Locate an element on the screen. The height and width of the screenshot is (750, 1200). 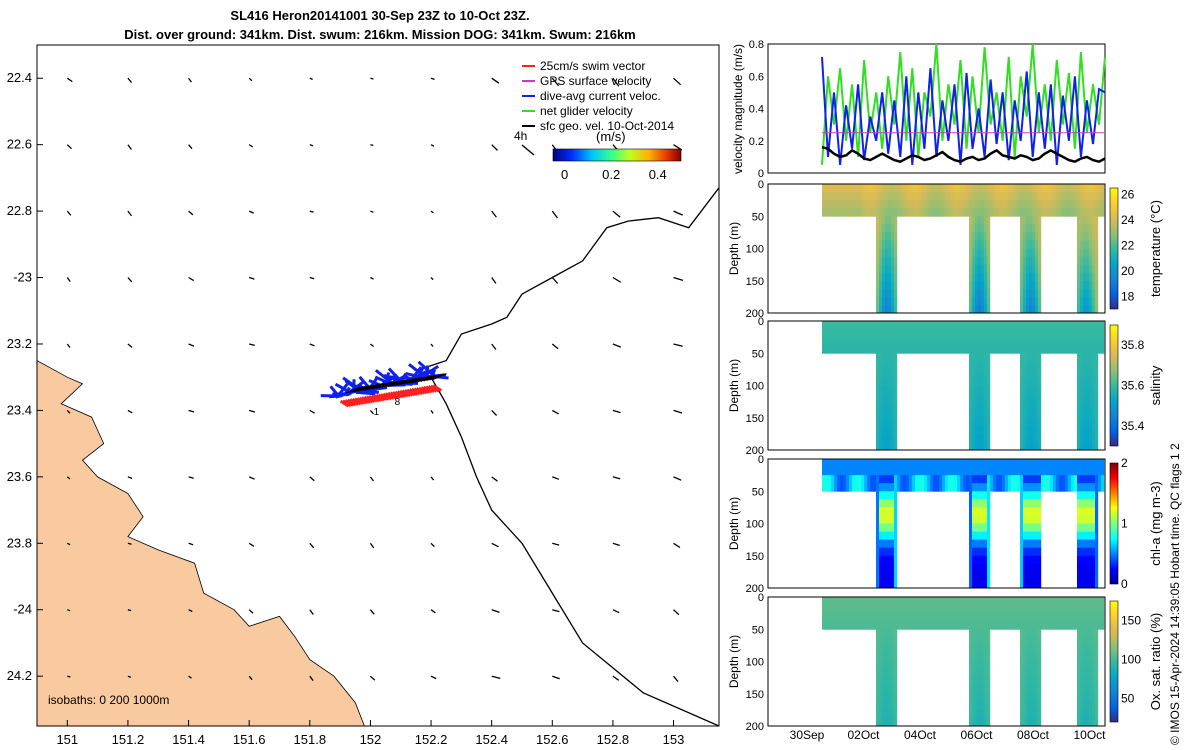
coastline-land is located at coordinates (201, 543).